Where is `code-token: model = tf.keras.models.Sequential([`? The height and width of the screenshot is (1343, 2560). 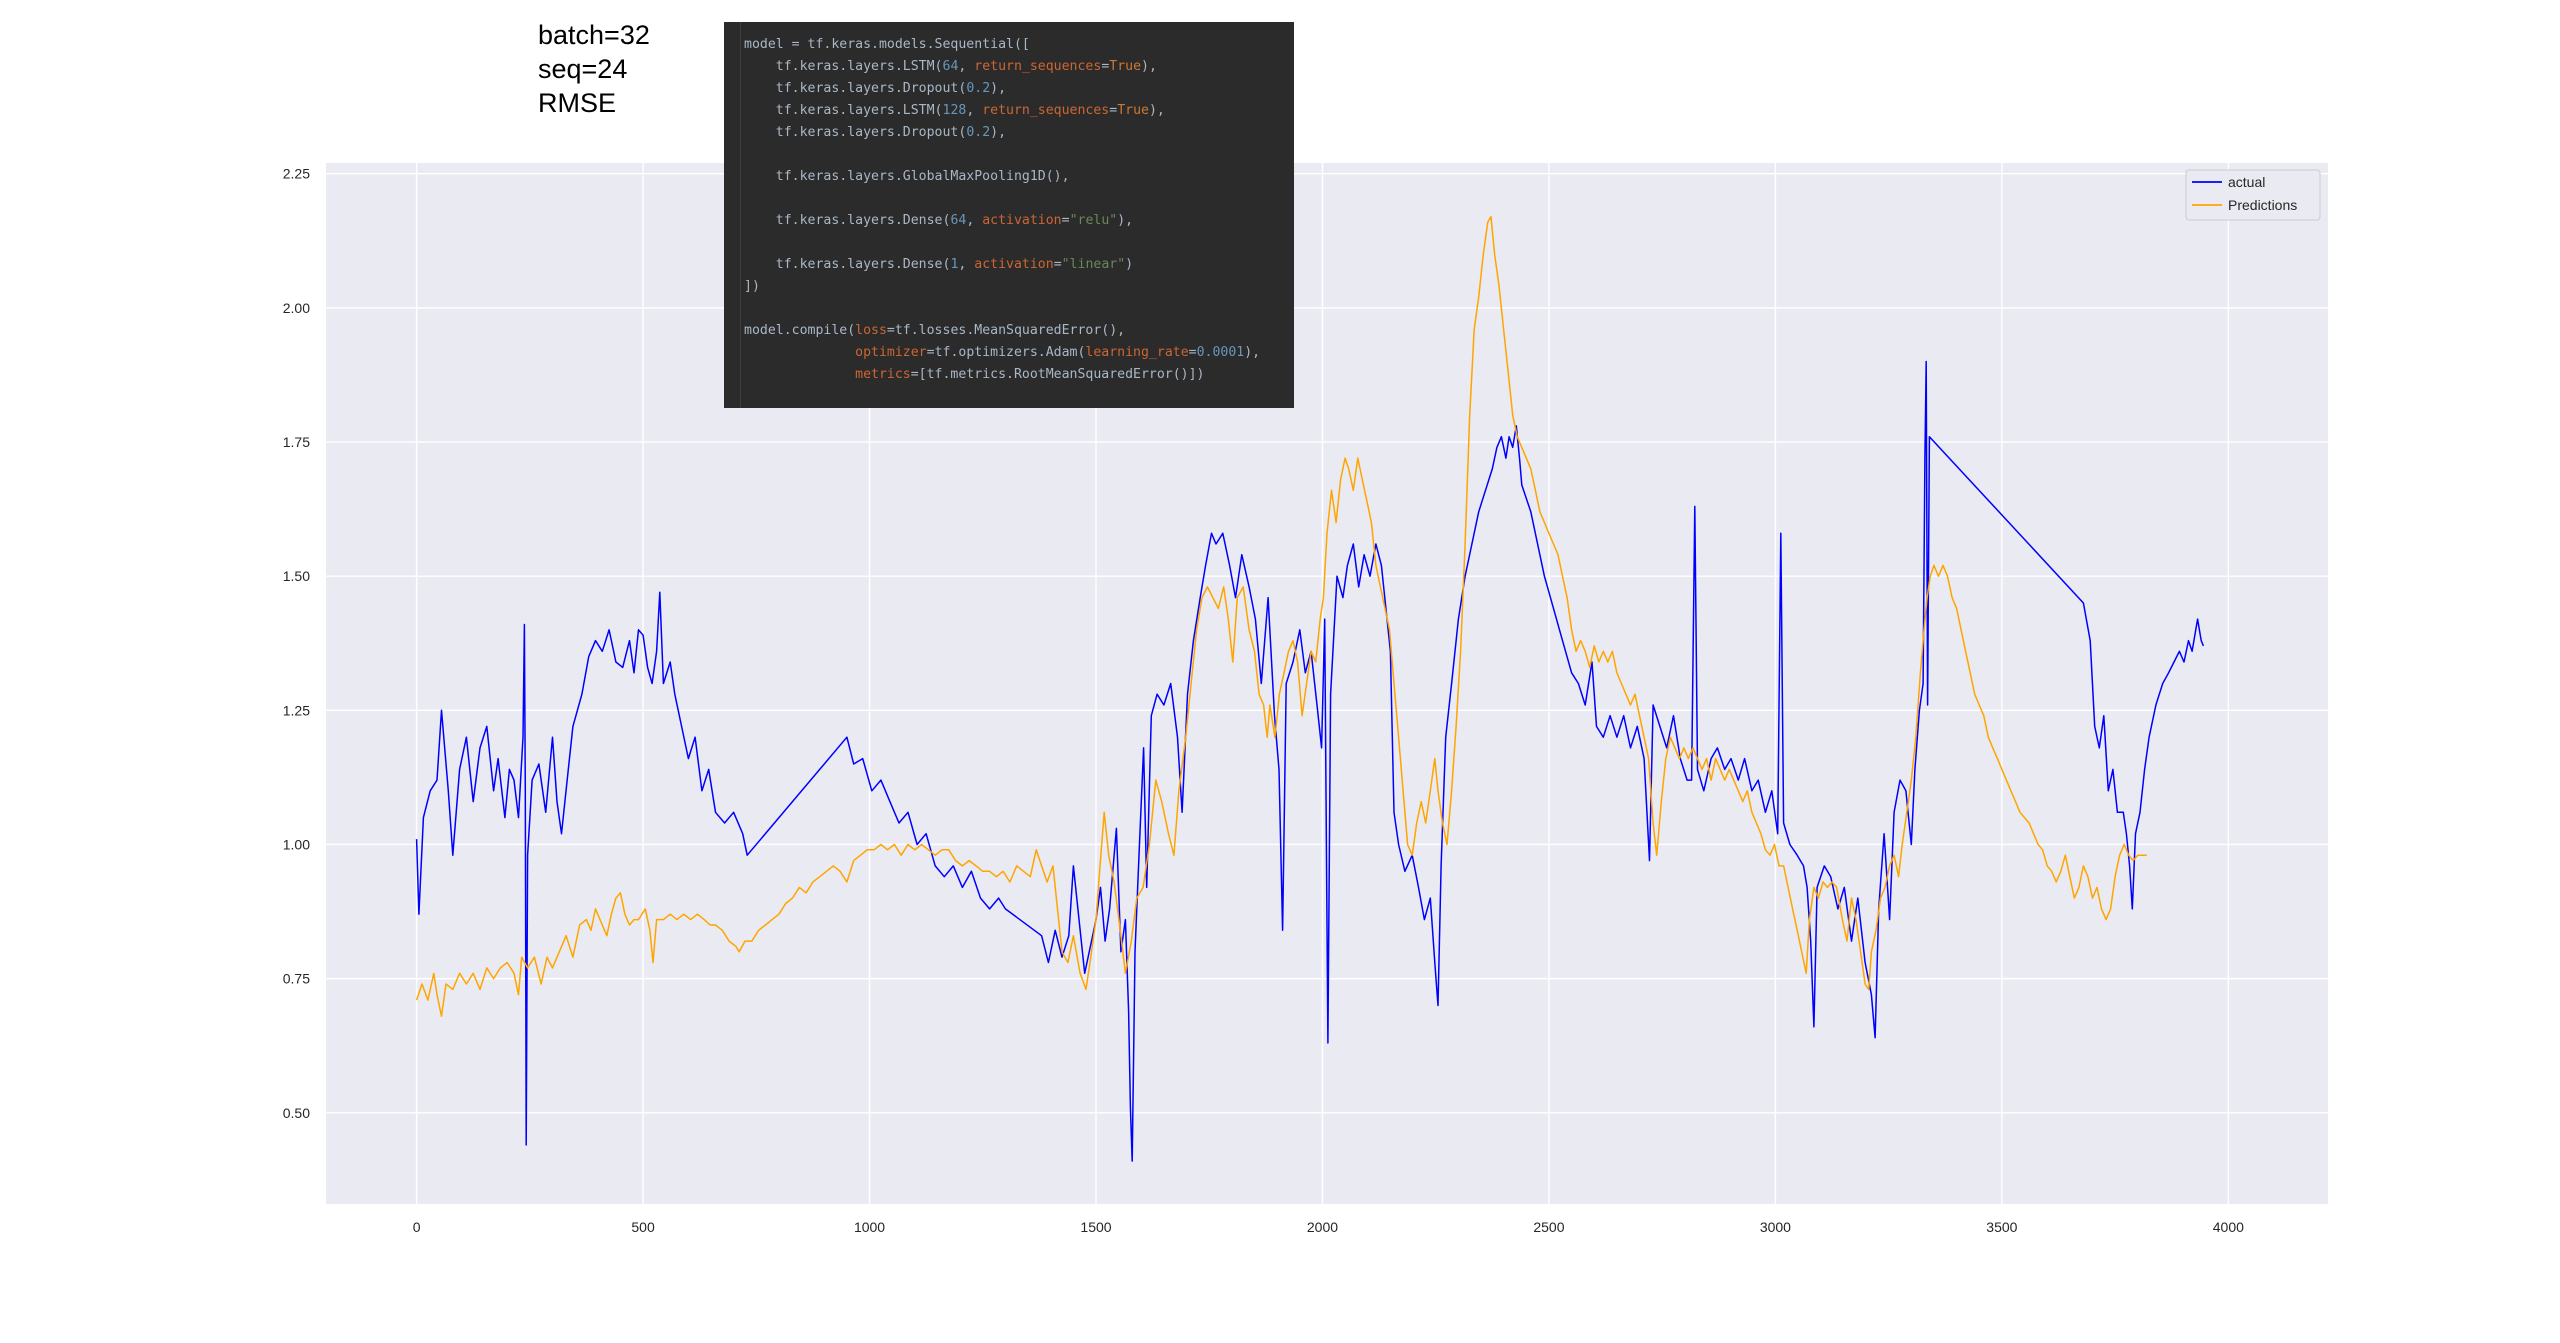
code-token: model = tf.keras.models.Sequential([ is located at coordinates (887, 44).